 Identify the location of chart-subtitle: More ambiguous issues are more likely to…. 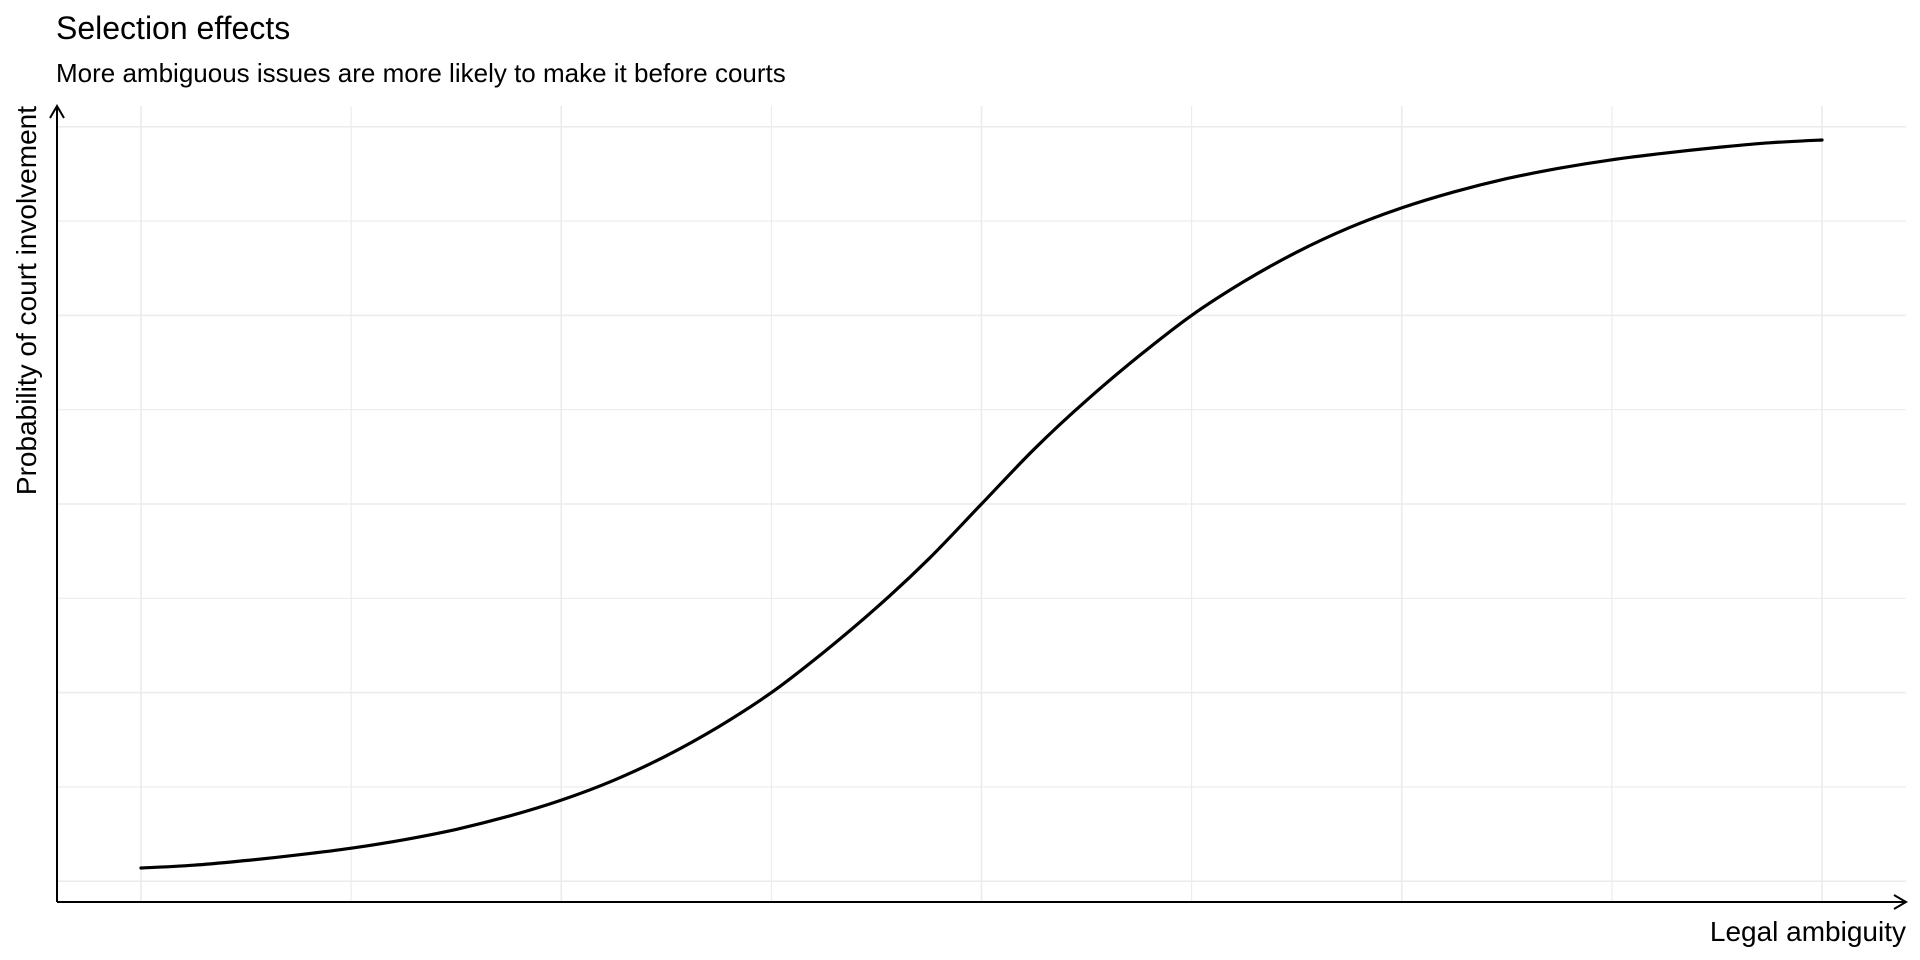
(421, 73).